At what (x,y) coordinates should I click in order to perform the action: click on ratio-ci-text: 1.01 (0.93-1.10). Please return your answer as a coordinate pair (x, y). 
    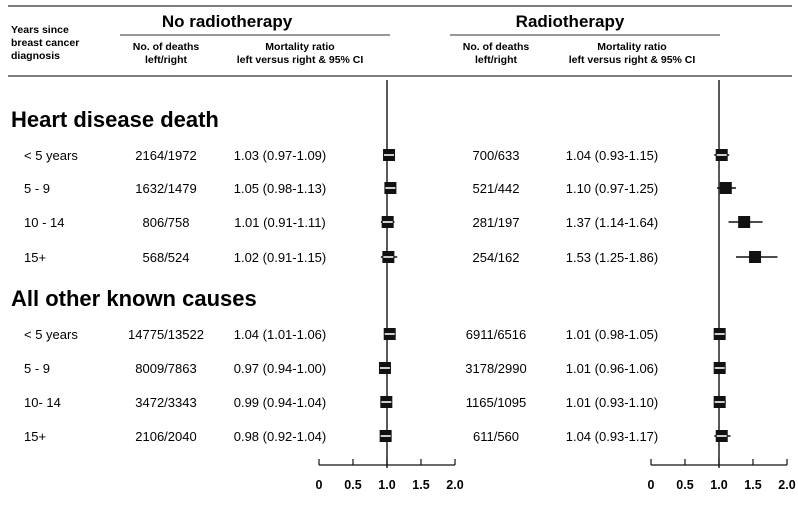
    Looking at the image, I should click on (612, 402).